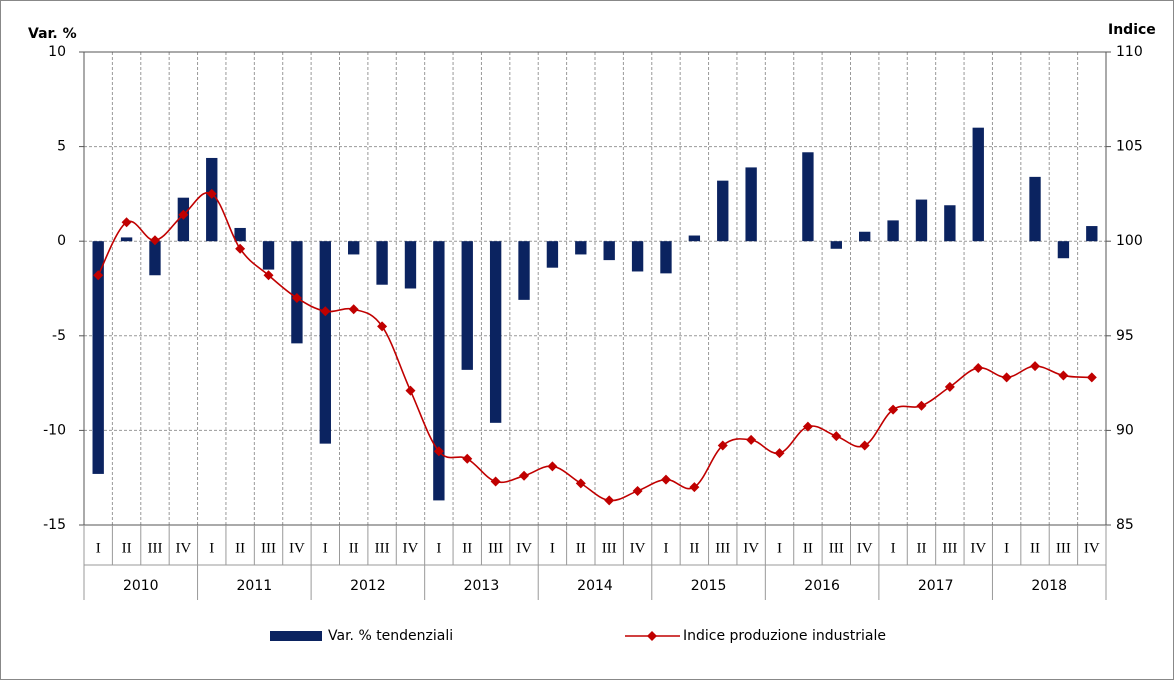  Describe the element at coordinates (57, 52) in the screenshot. I see `y-tick-label: 10` at that location.